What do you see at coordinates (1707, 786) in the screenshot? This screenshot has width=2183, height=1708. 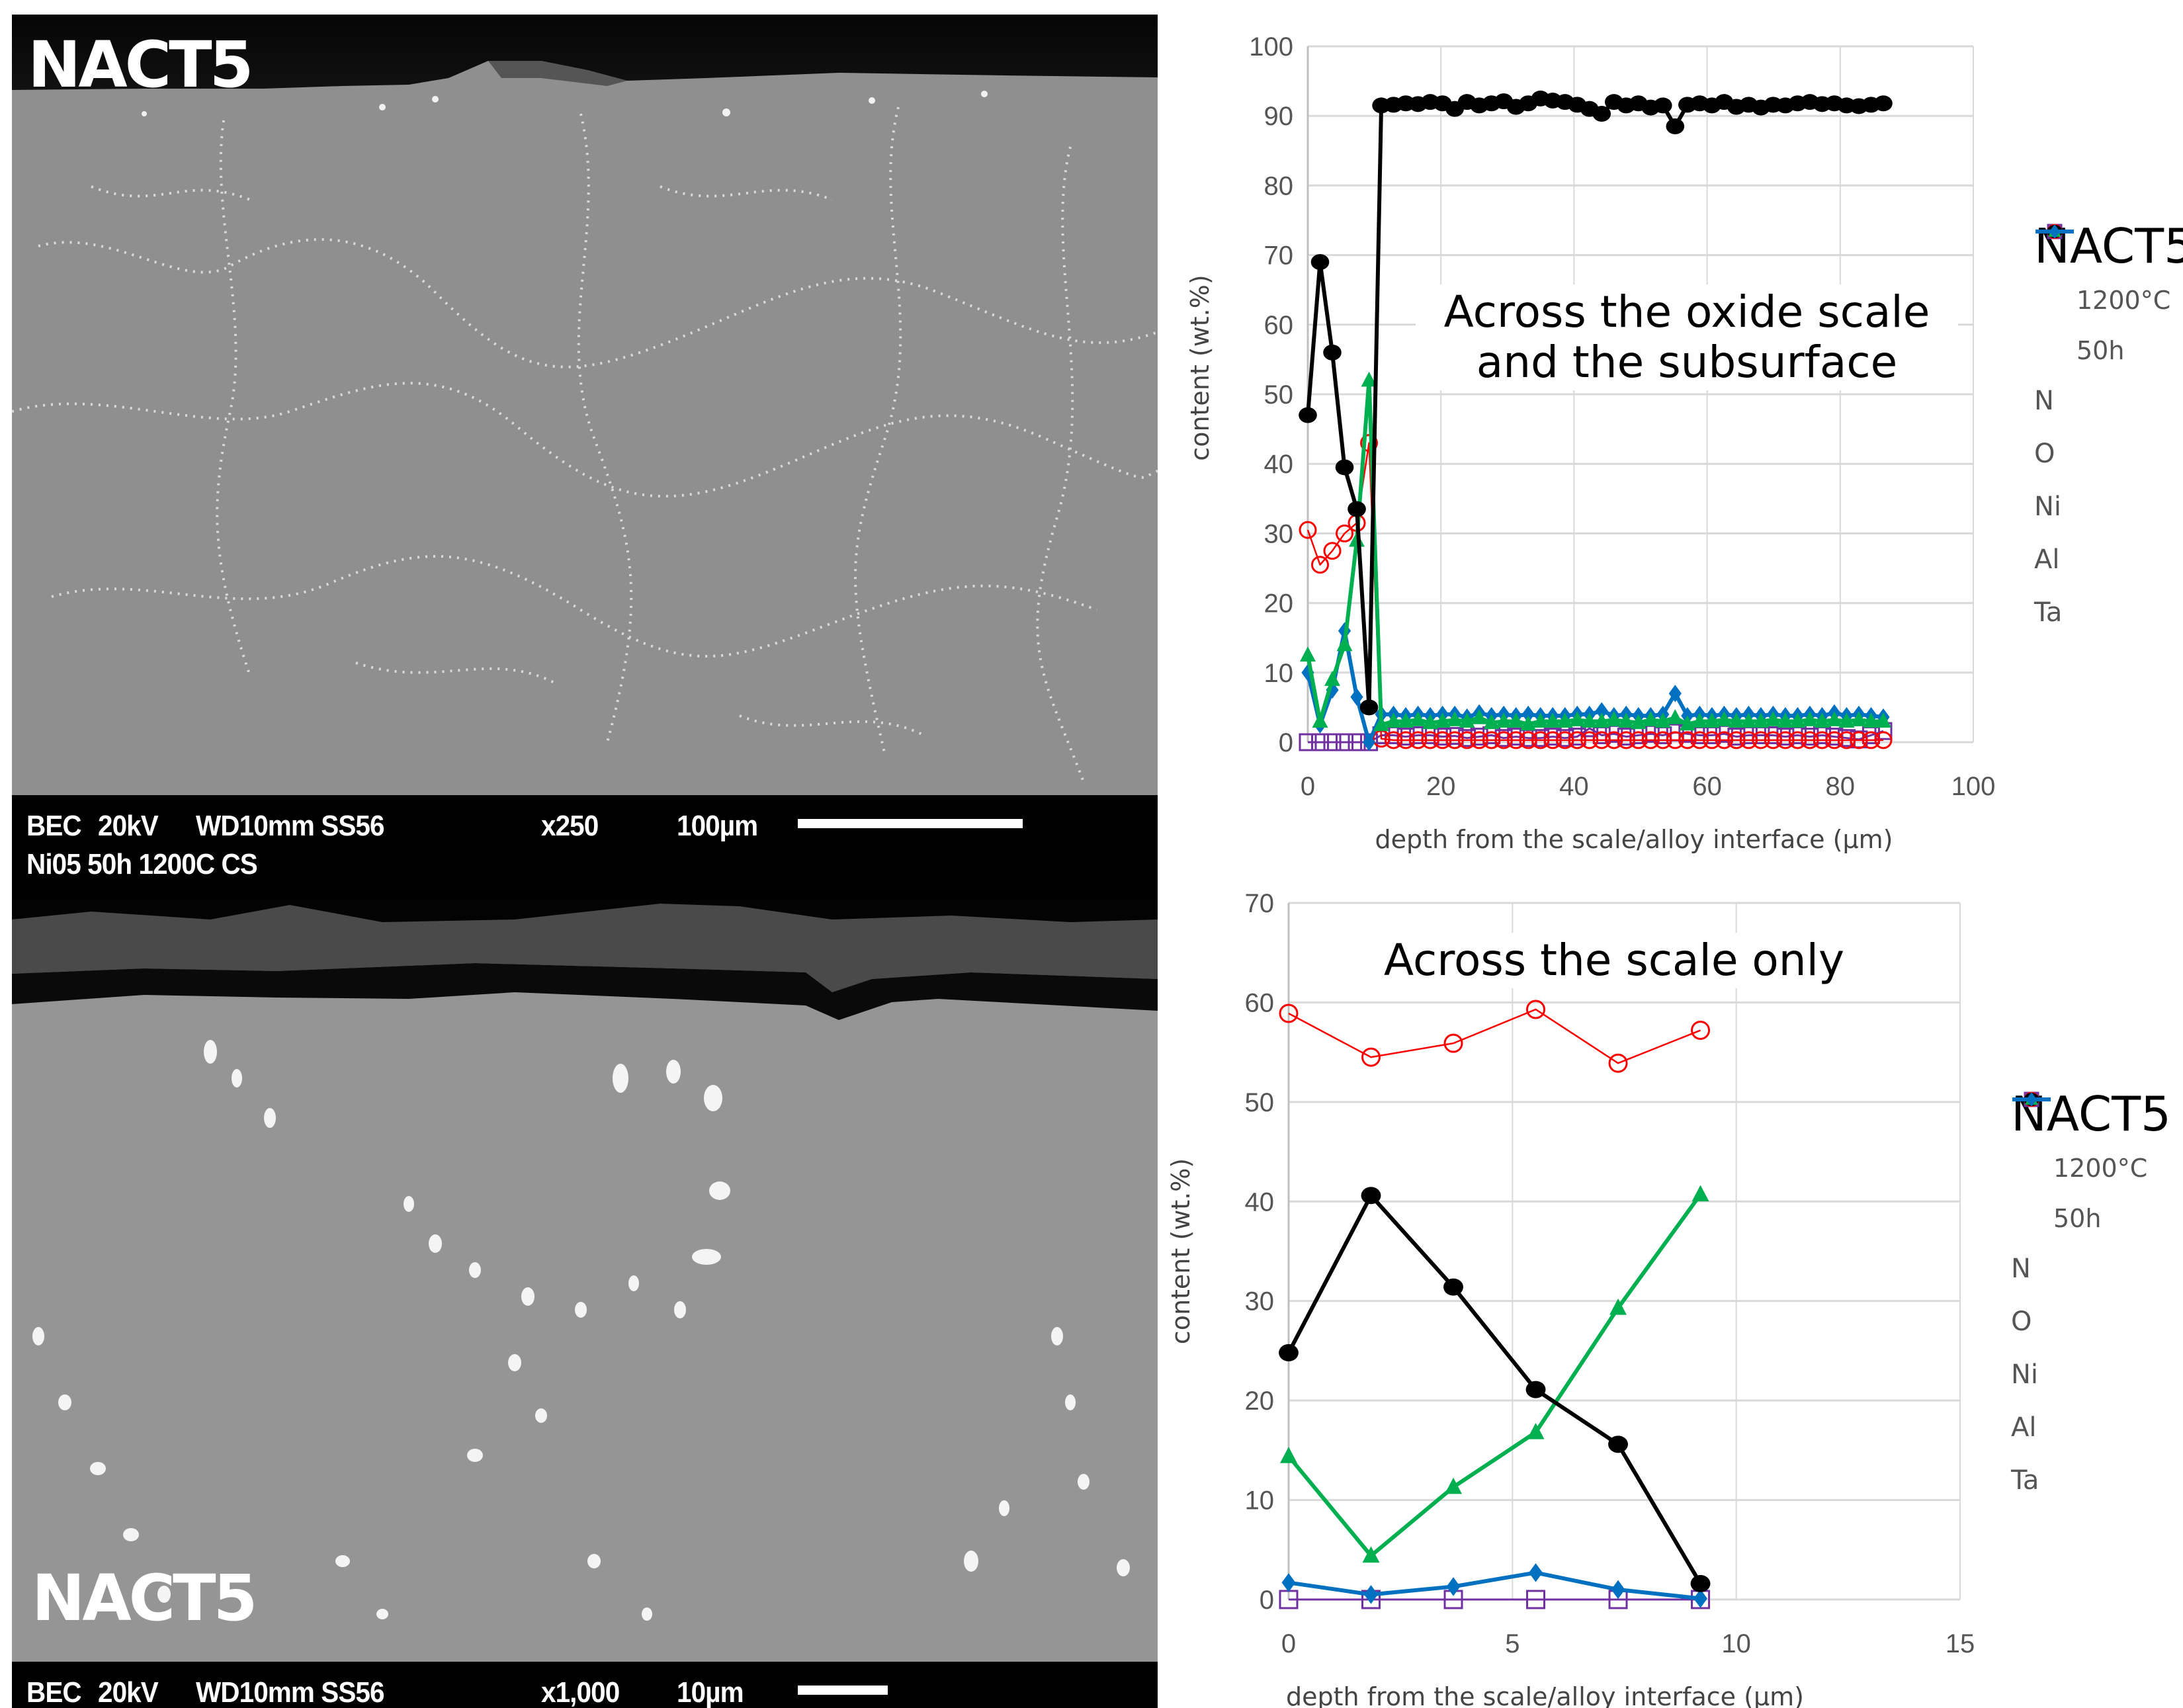 I see `x-tick-label: 60` at bounding box center [1707, 786].